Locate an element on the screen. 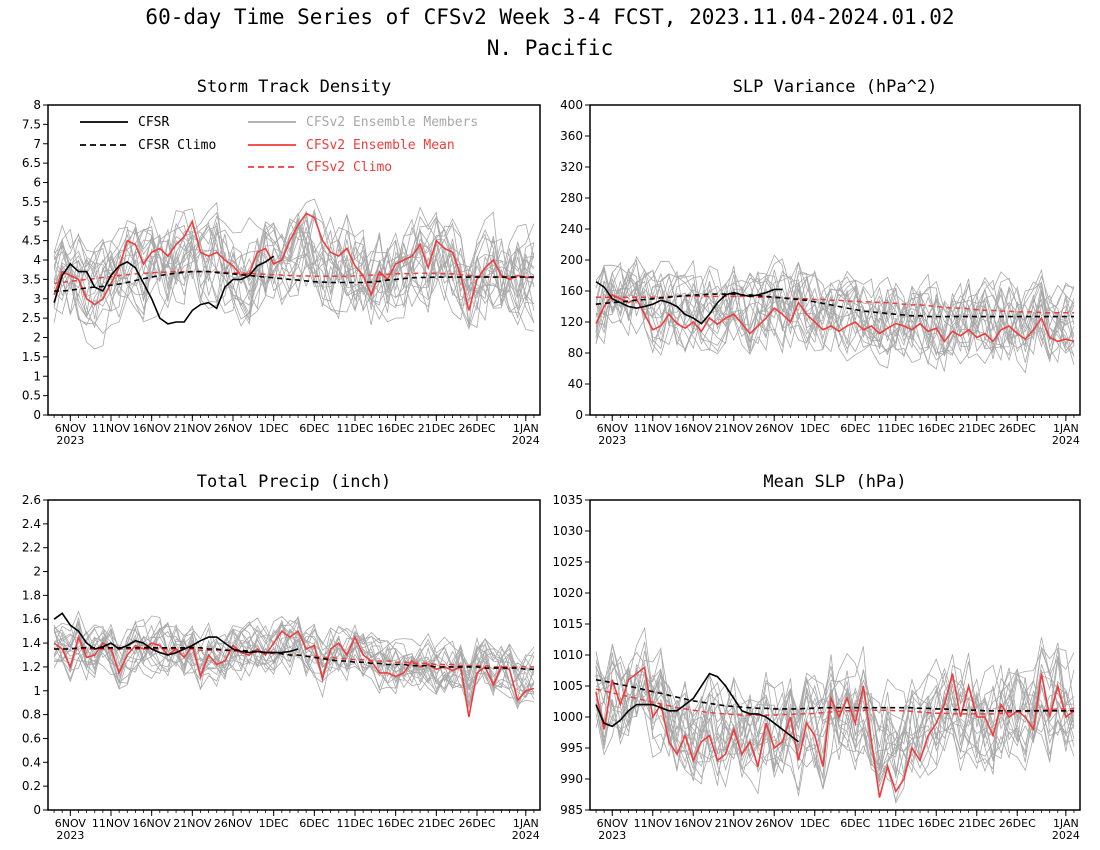  y-tick-label: 400 is located at coordinates (571, 105).